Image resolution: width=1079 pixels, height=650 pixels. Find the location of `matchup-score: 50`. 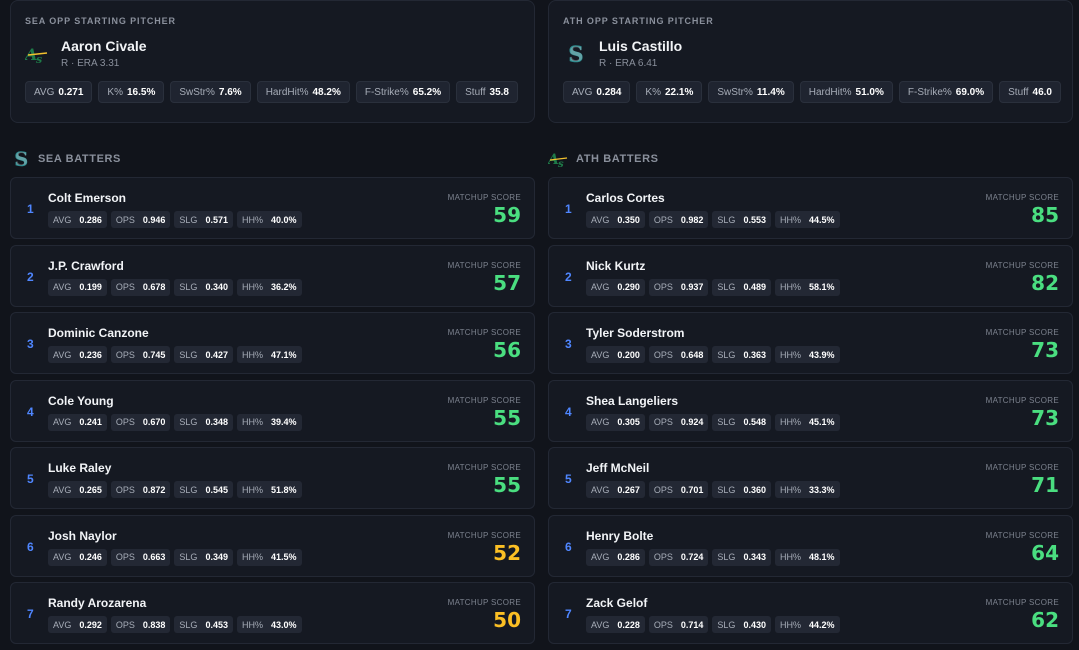

matchup-score: 50 is located at coordinates (507, 620).